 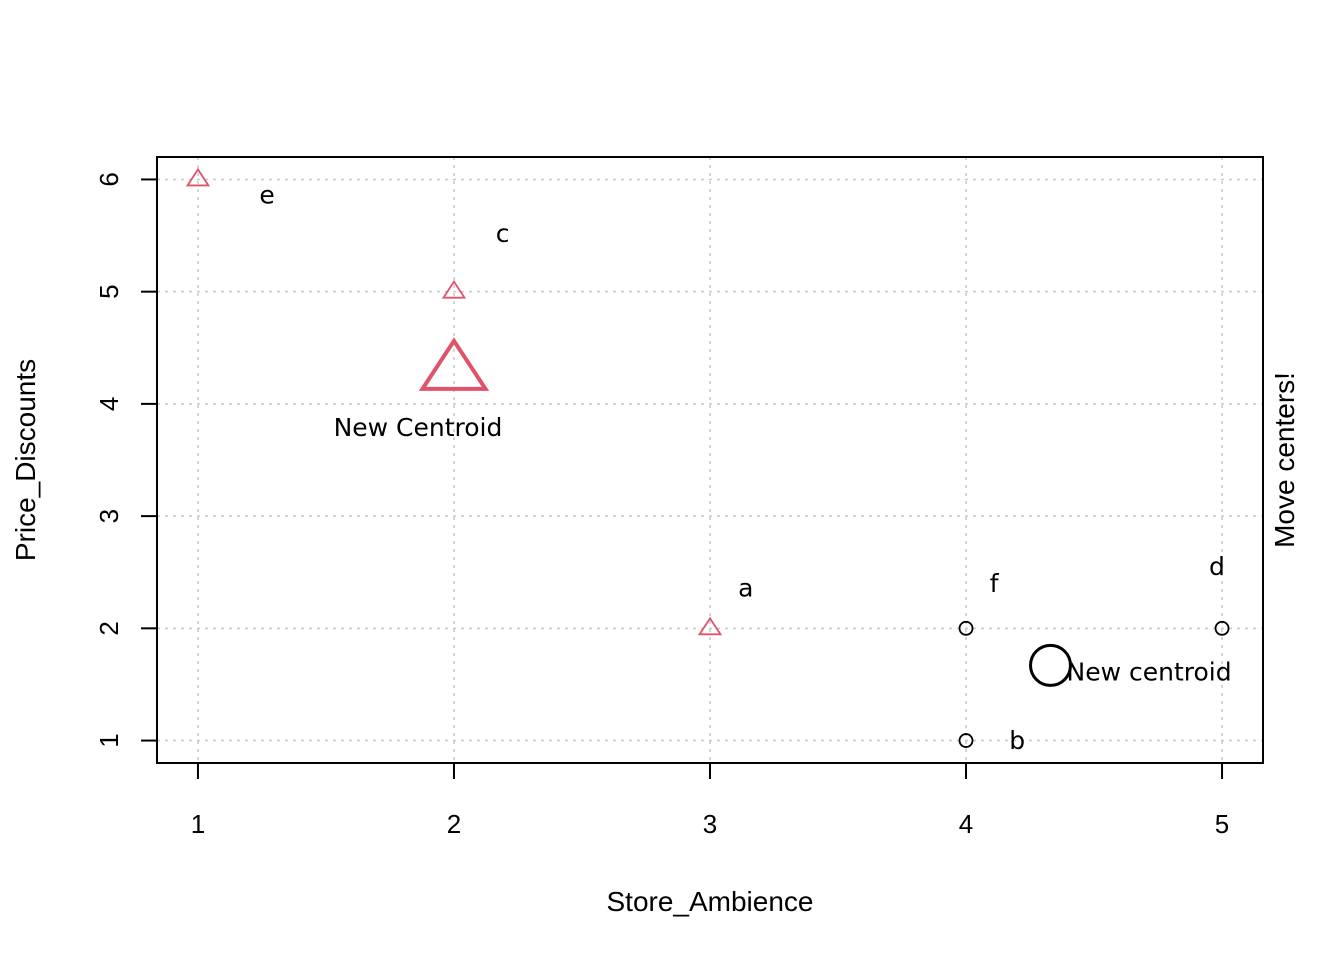 I want to click on point-label: f, so click(x=995, y=583).